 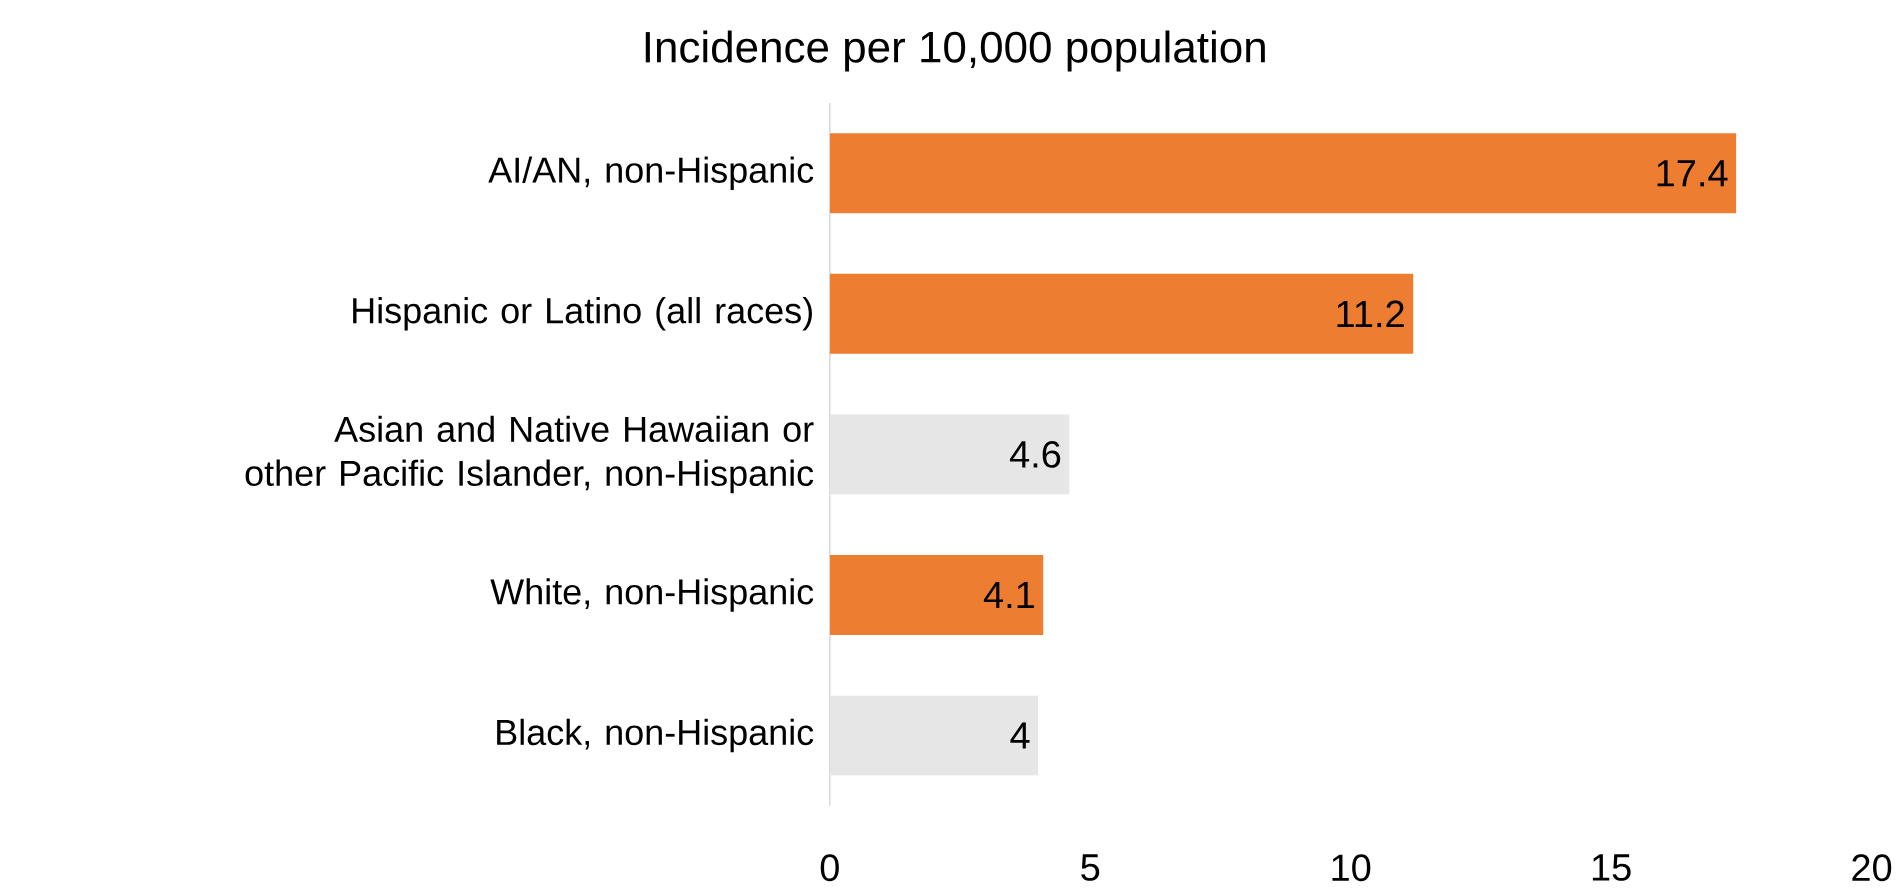 I want to click on y-tick-label: Asian and Native Hawaiian or other Pacific Islander, non-Hispanic, so click(x=529, y=454).